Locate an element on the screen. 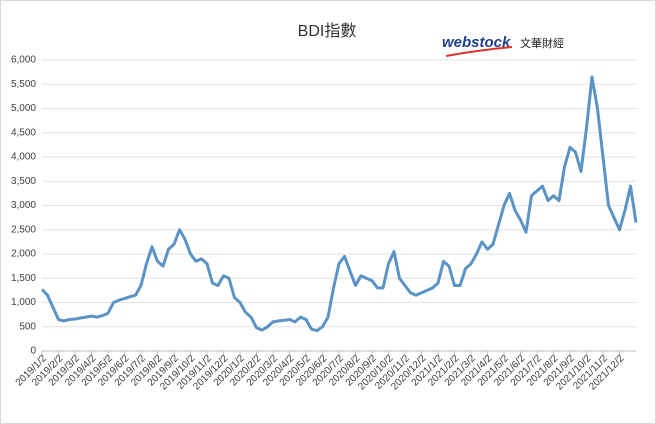 The height and width of the screenshot is (424, 656). logo-subtitle: 文華財經 is located at coordinates (542, 43).